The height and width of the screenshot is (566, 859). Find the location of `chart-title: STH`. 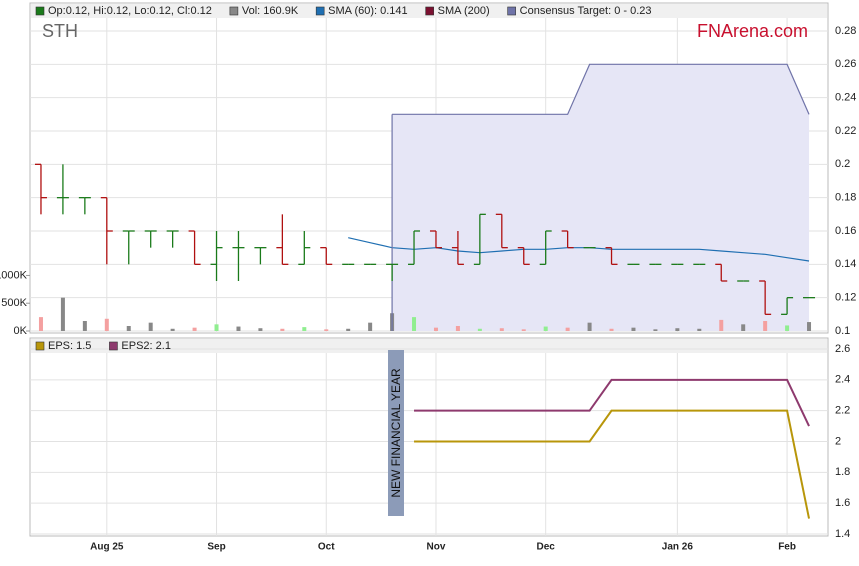

chart-title: STH is located at coordinates (60, 31).